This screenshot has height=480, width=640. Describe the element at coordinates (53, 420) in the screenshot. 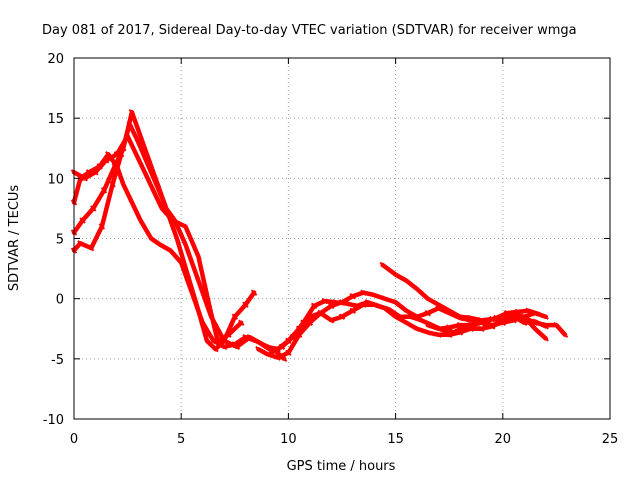

I see `y-tick-label: -10` at that location.